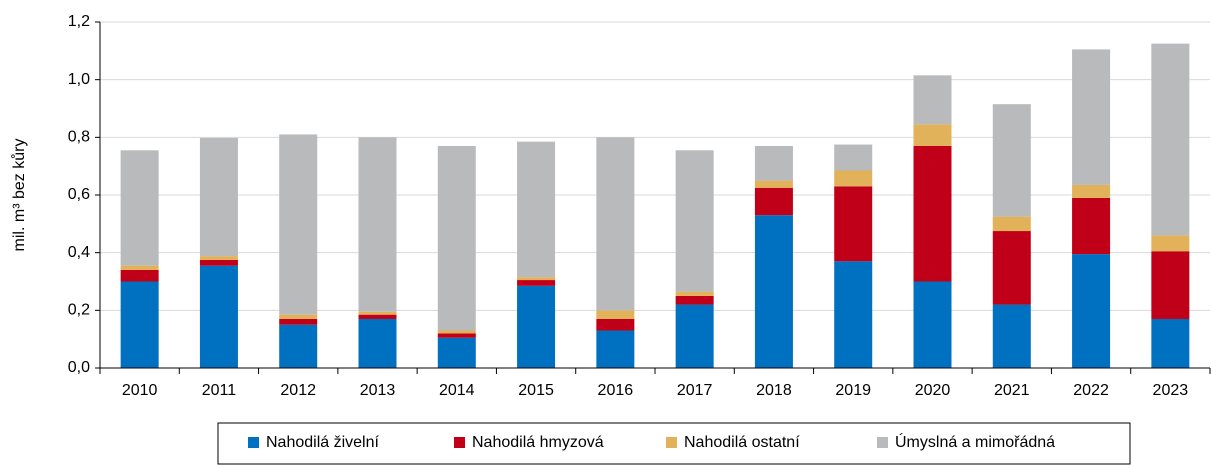 The width and height of the screenshot is (1211, 465). I want to click on y-axis-label: mil. m³ bez kůry, so click(19, 195).